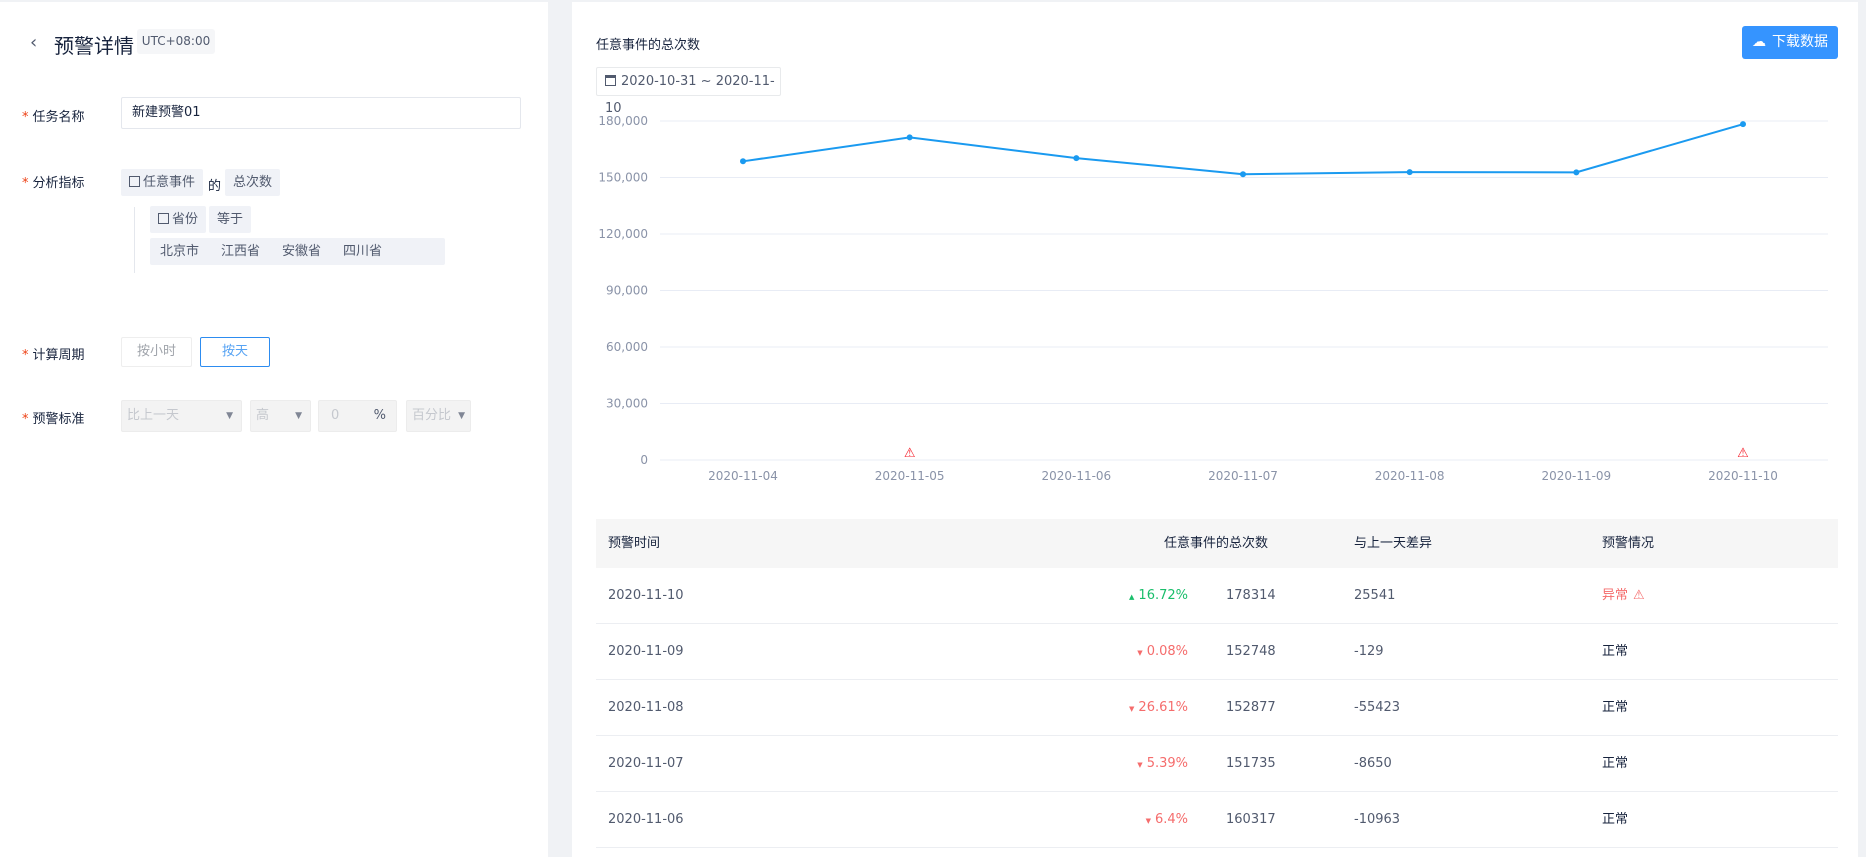  I want to click on y-tick-label: 60,000, so click(627, 347).